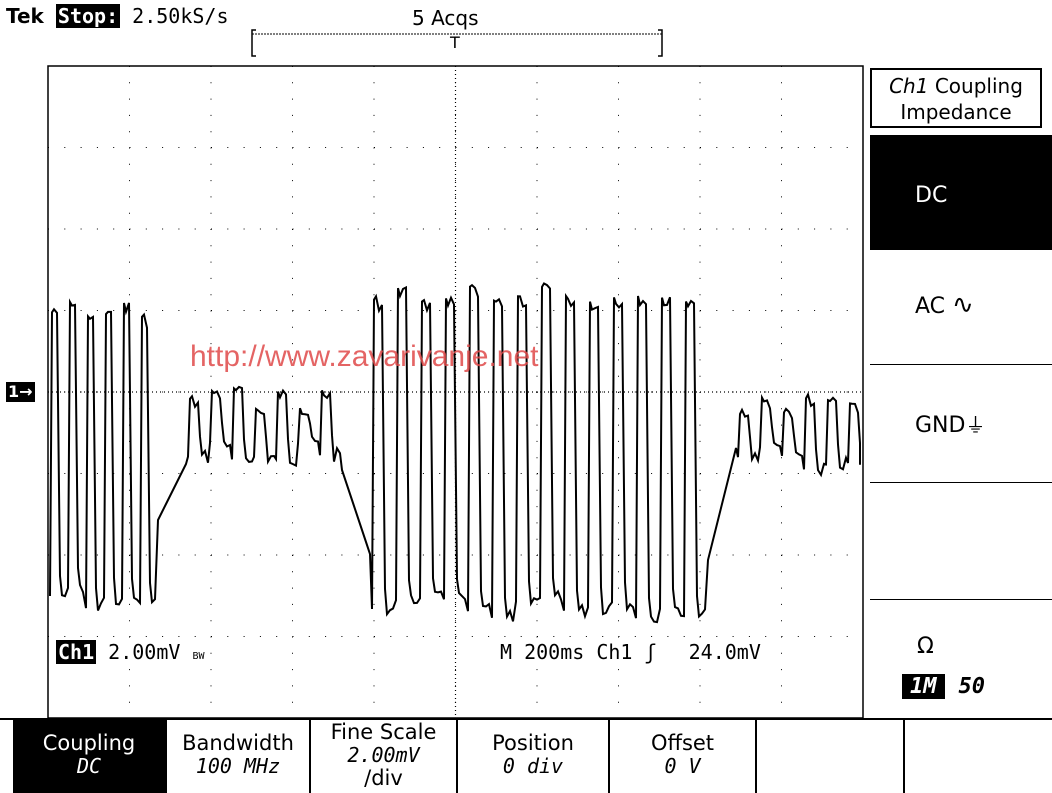 The image size is (1052, 793). Describe the element at coordinates (383, 778) in the screenshot. I see `fine-scale-unit: /div` at that location.